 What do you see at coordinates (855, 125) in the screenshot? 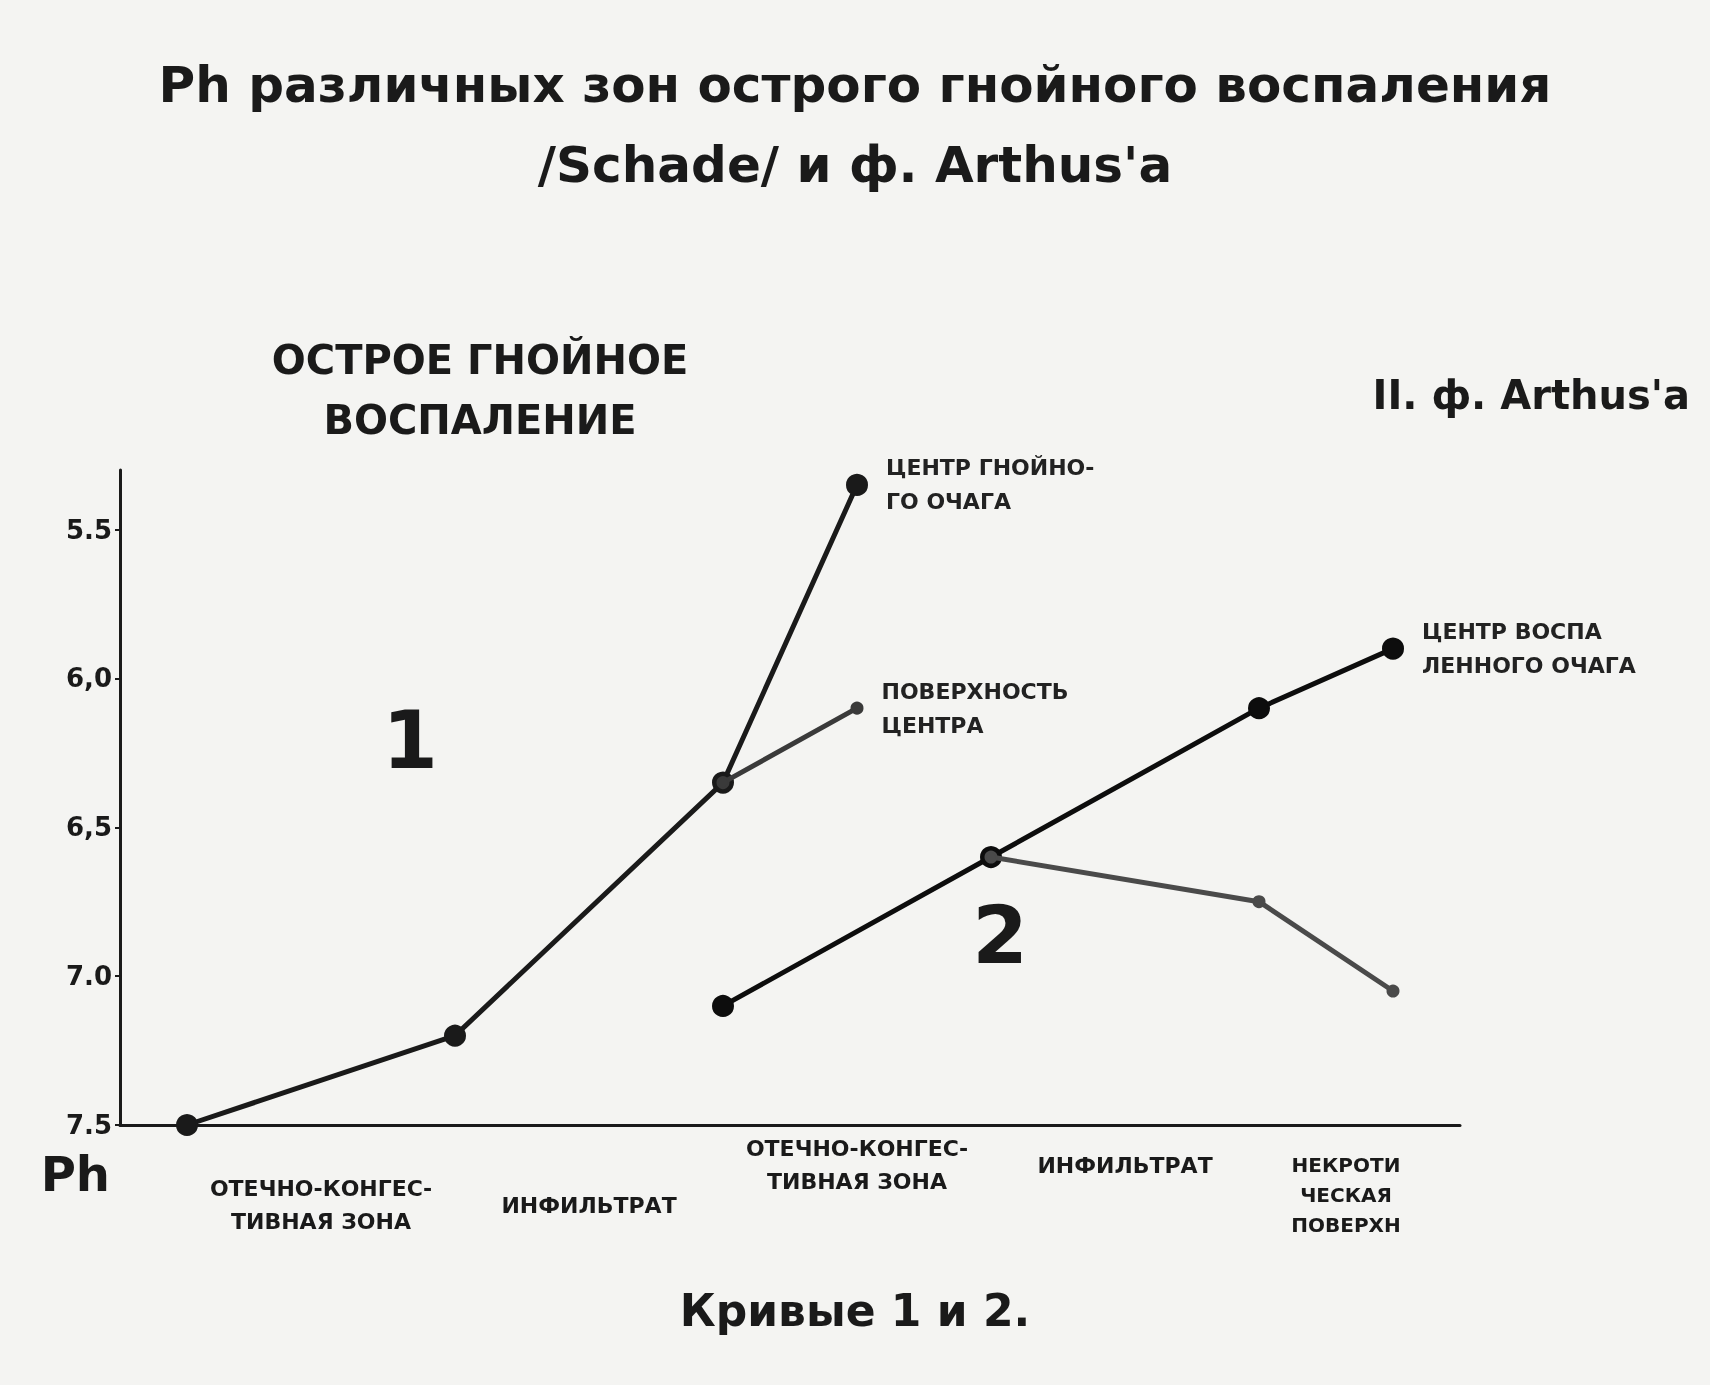
I see `chart-title: Ph различных зон острого гнойного воспаления /Schade/ и ф. Arthus'a` at bounding box center [855, 125].